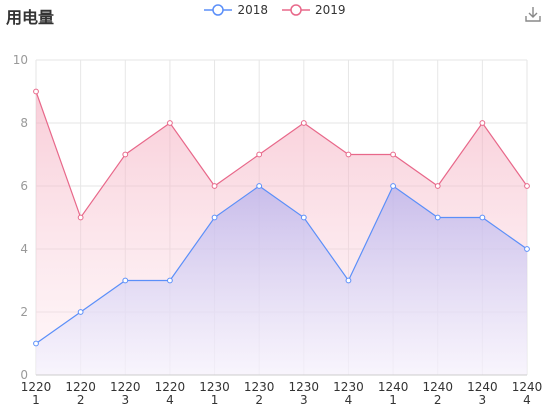 The image size is (550, 420). I want to click on legend-label-2018: 2018, so click(252, 10).